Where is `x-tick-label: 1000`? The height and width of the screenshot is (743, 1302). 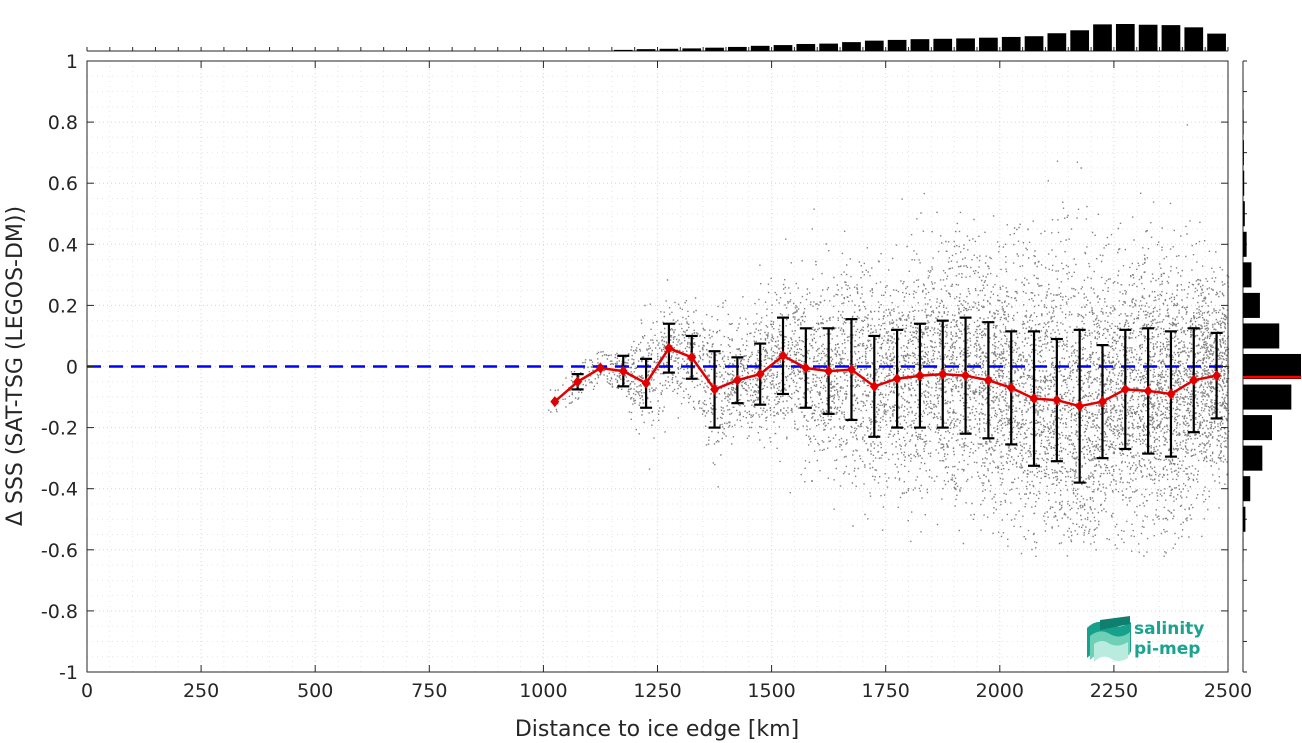
x-tick-label: 1000 is located at coordinates (543, 691).